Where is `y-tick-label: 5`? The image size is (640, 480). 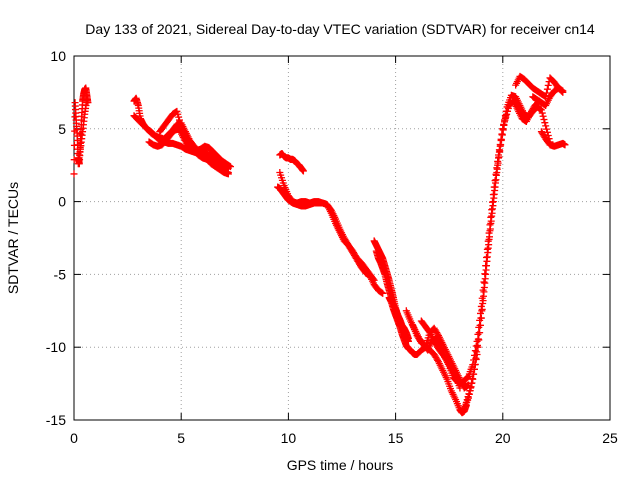
y-tick-label: 5 is located at coordinates (62, 129).